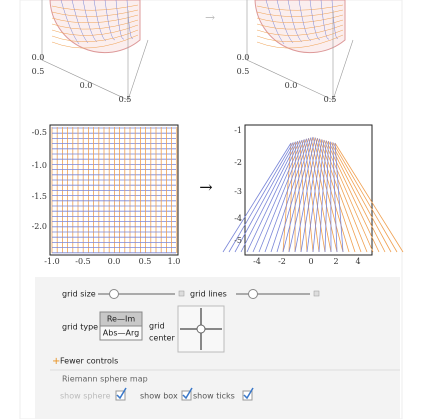 The width and height of the screenshot is (422, 419). I want to click on x-tick-label: 2, so click(335, 261).